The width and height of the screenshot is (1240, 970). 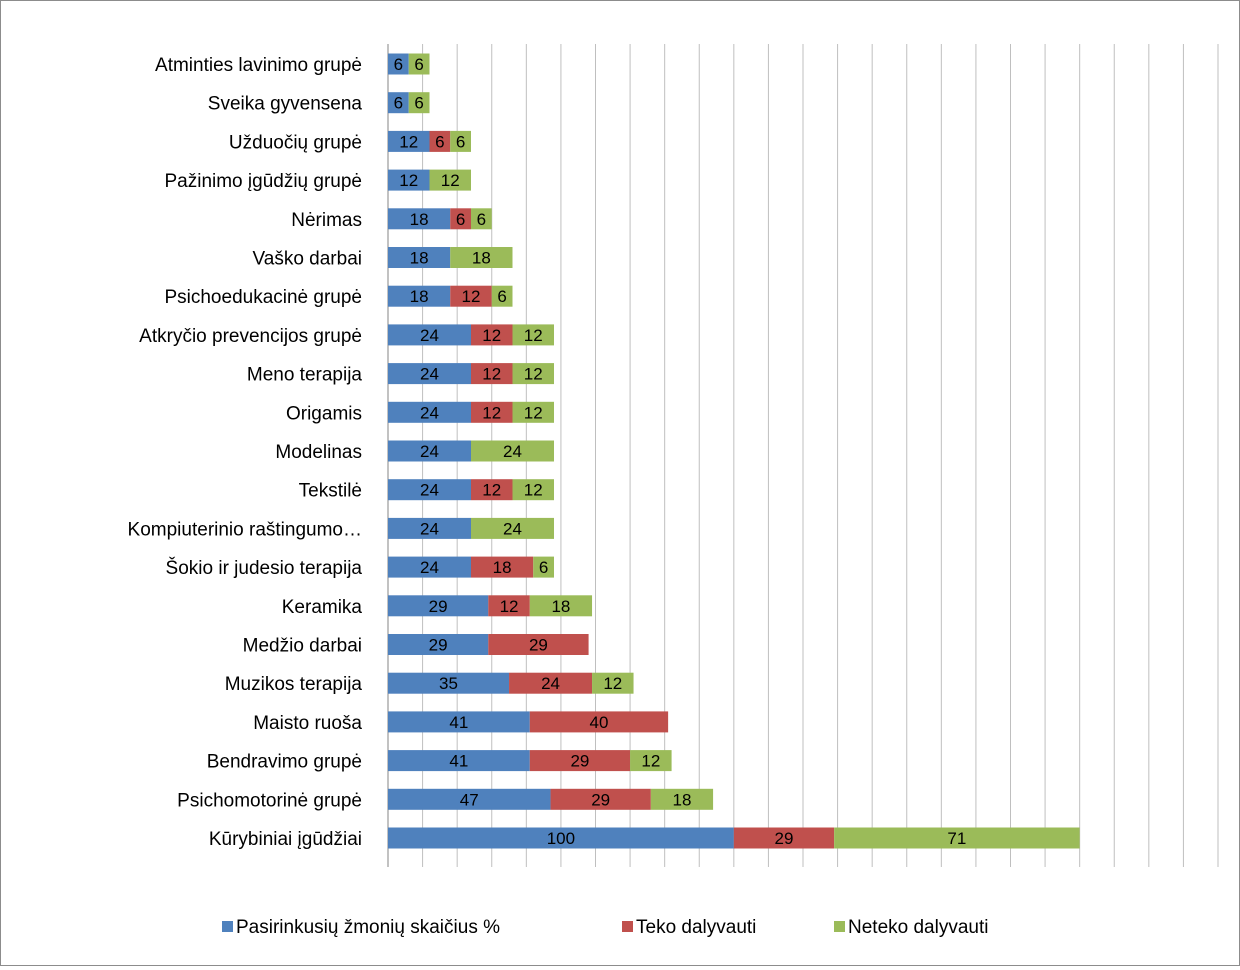 I want to click on category-label: Vaško darbai, so click(x=308, y=259).